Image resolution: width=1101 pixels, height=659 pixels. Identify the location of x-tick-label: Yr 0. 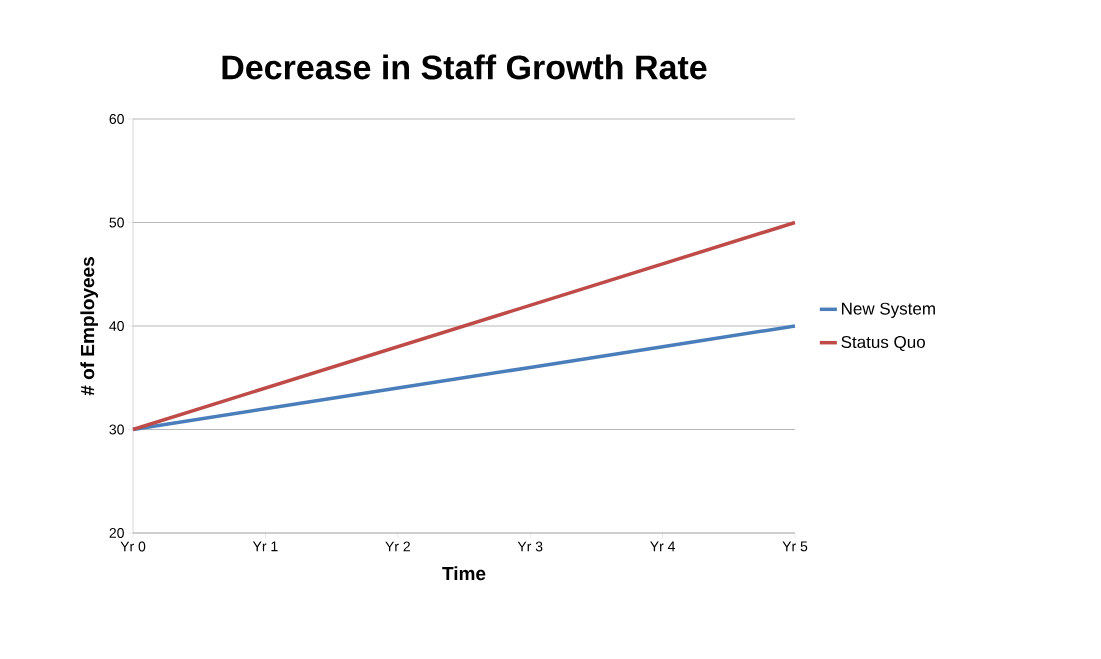
(133, 546).